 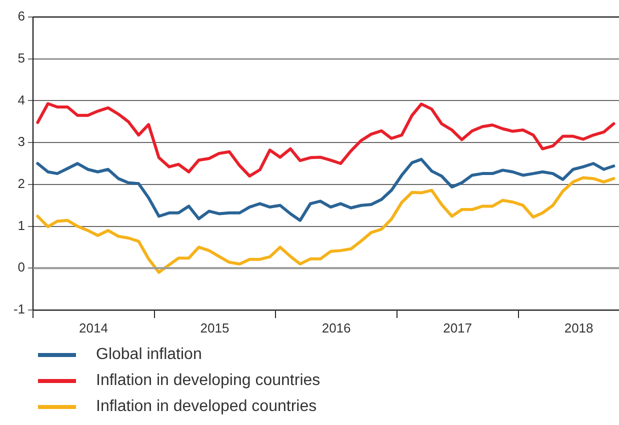 What do you see at coordinates (21, 58) in the screenshot?
I see `y-tick-label: 5` at bounding box center [21, 58].